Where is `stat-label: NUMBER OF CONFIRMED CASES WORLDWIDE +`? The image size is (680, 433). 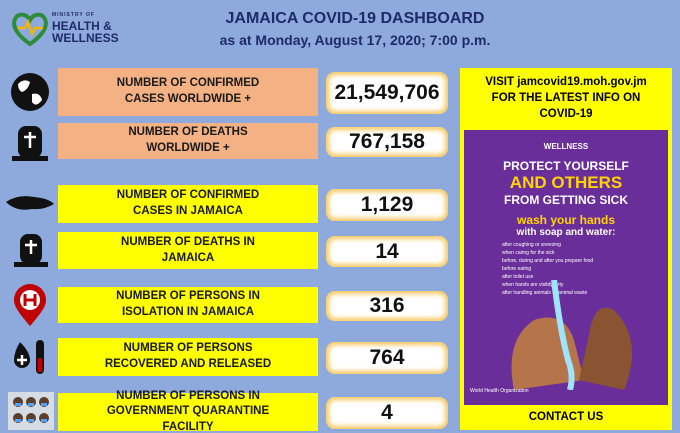
stat-label: NUMBER OF CONFIRMED CASES WORLDWIDE + is located at coordinates (188, 92).